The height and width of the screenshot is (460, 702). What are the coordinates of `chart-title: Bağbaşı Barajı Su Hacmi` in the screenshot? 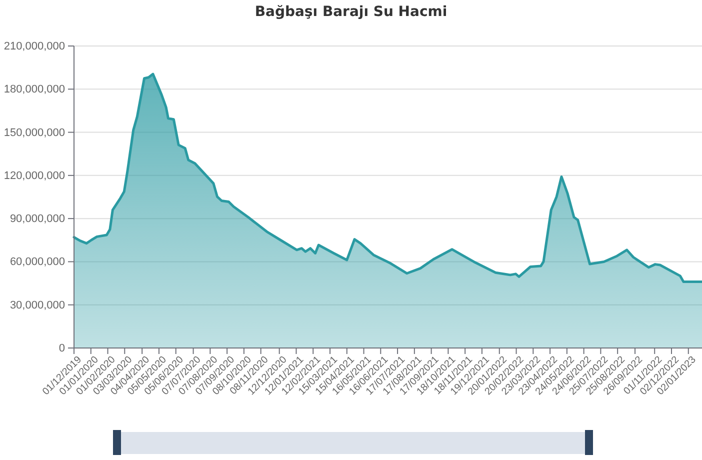 It's located at (351, 12).